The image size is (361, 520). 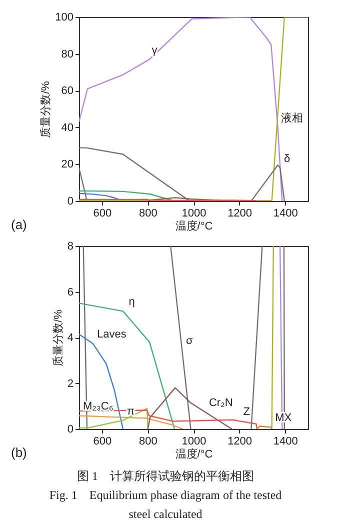 I want to click on annotation: η, so click(x=131, y=302).